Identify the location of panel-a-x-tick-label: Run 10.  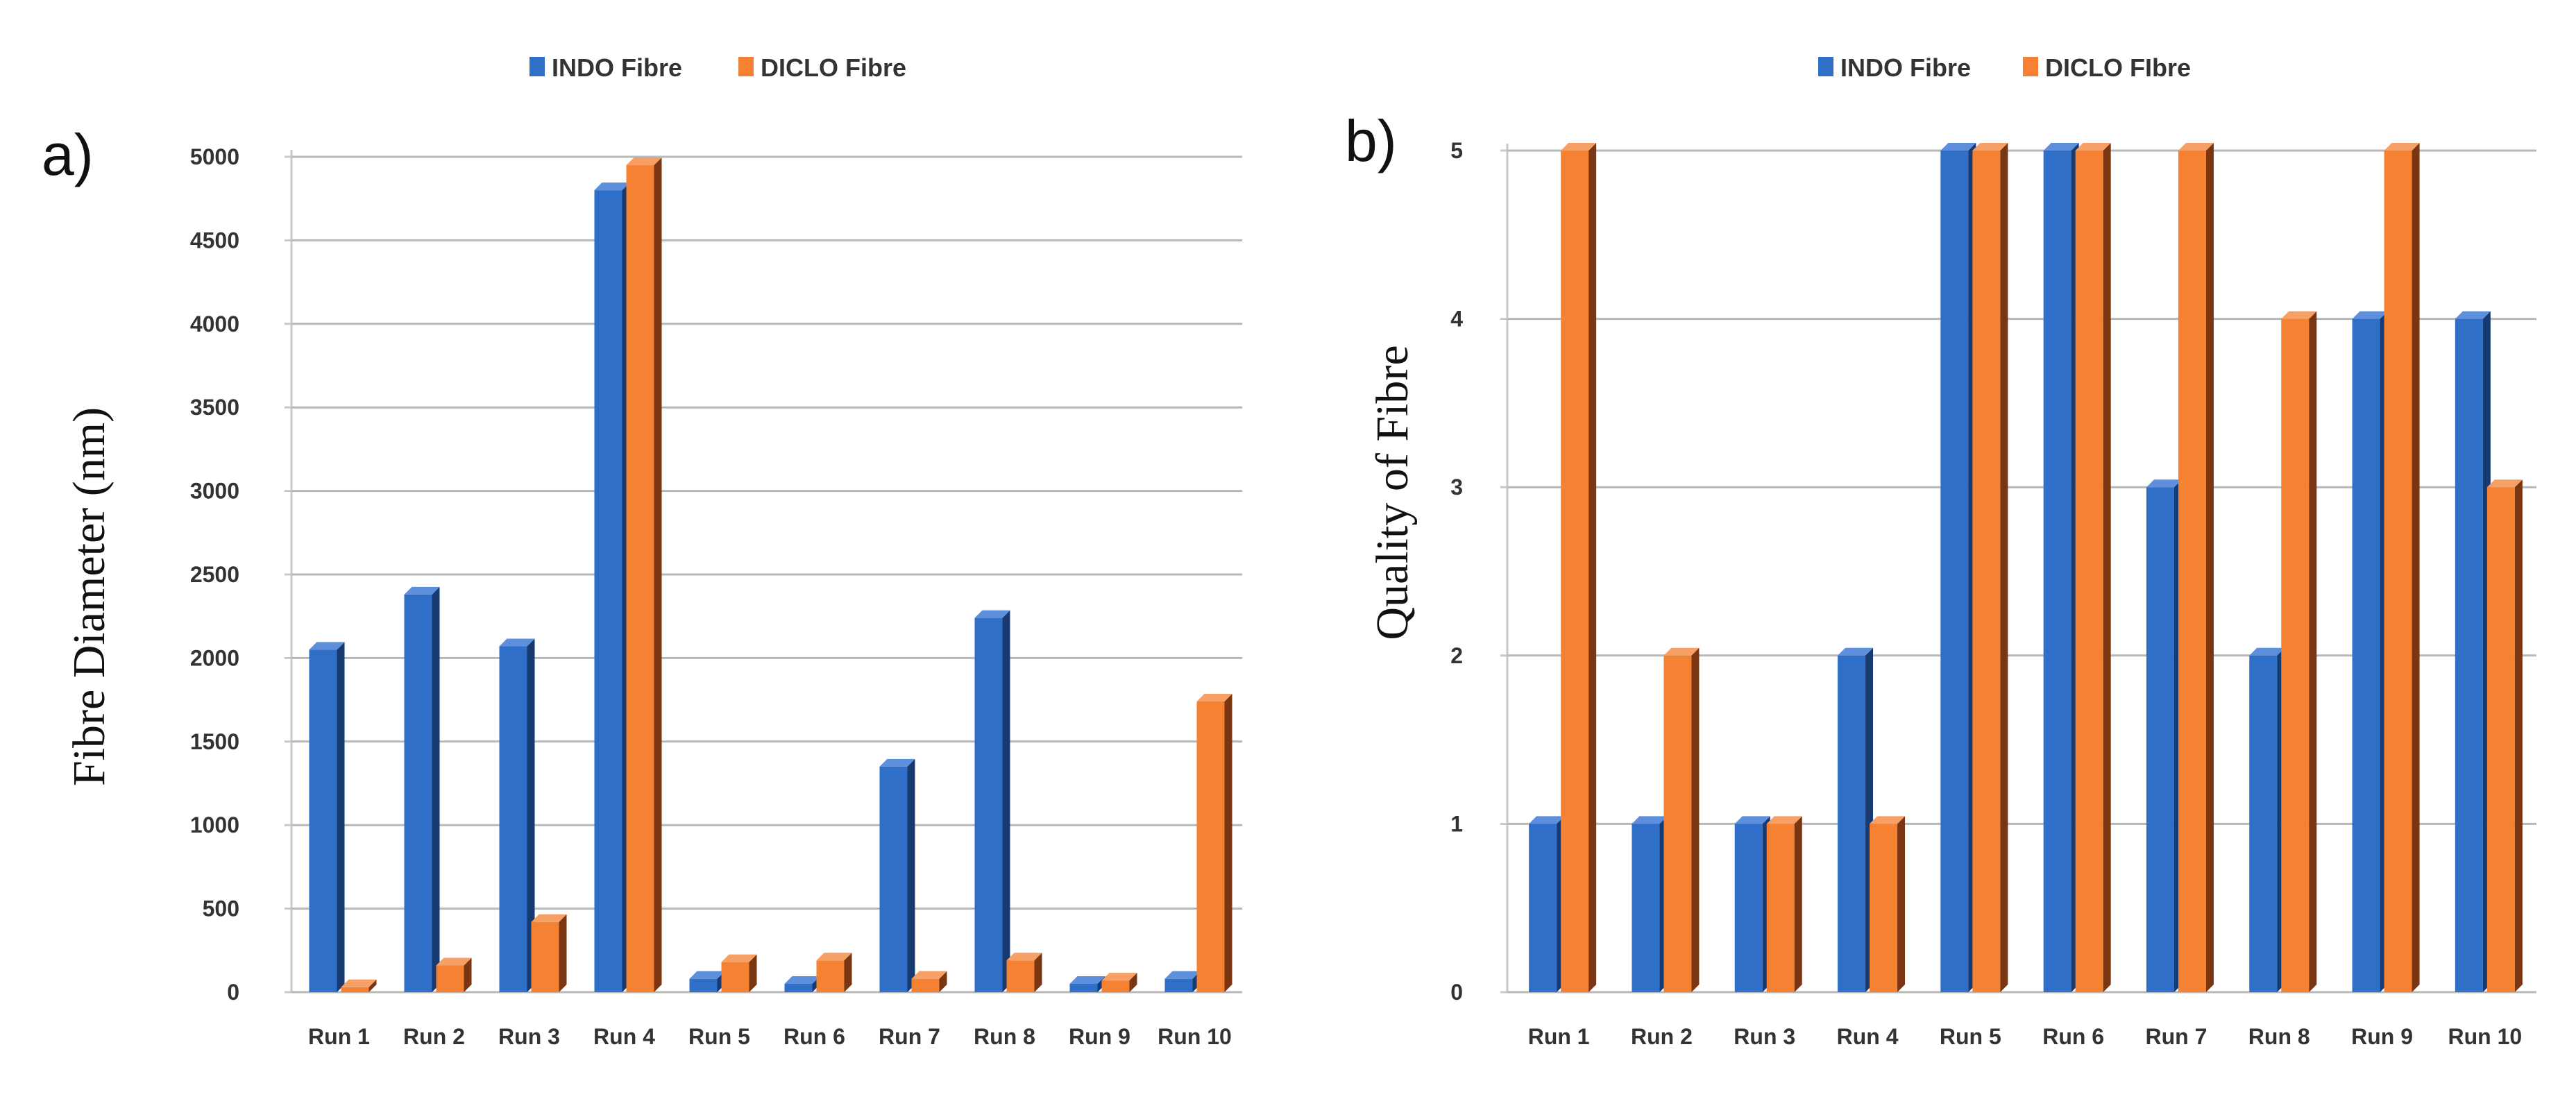
(1195, 1036).